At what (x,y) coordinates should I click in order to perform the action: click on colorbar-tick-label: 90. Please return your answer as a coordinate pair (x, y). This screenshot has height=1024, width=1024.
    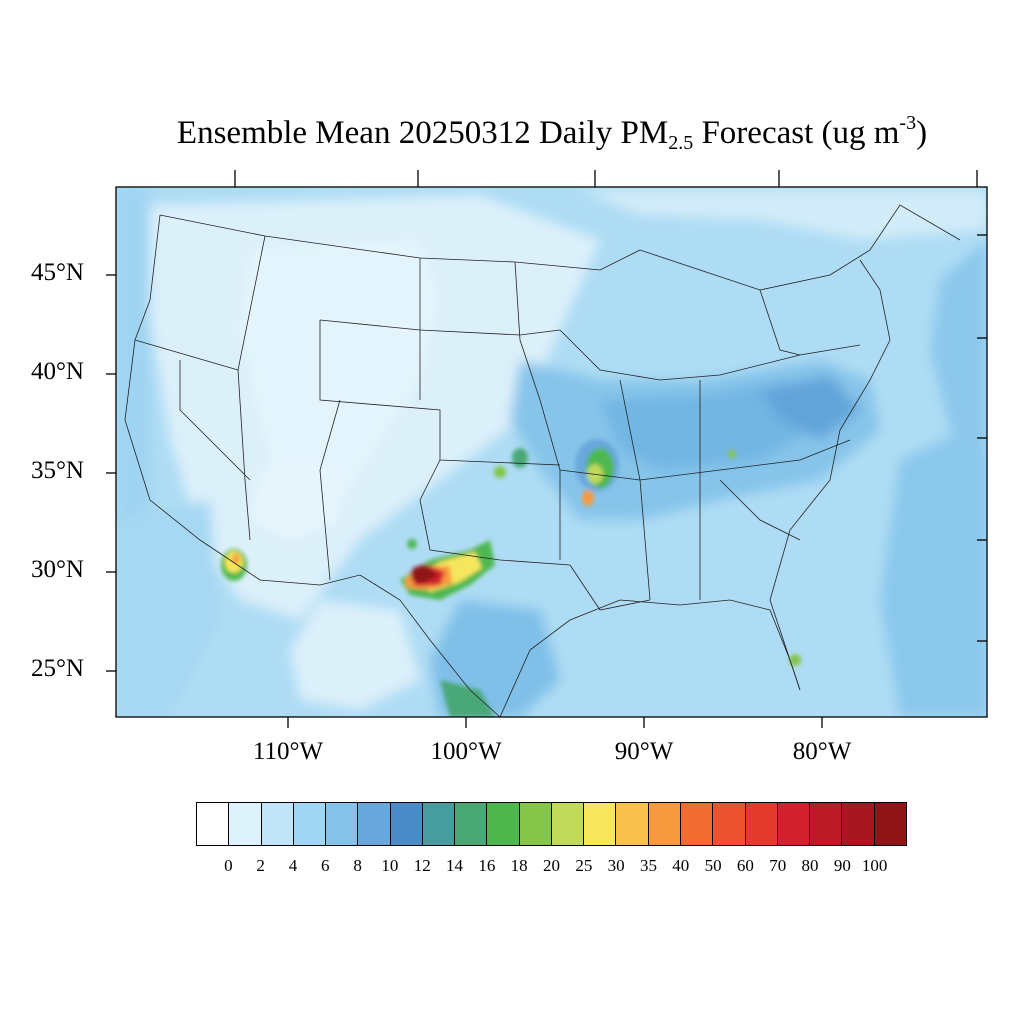
    Looking at the image, I should click on (842, 865).